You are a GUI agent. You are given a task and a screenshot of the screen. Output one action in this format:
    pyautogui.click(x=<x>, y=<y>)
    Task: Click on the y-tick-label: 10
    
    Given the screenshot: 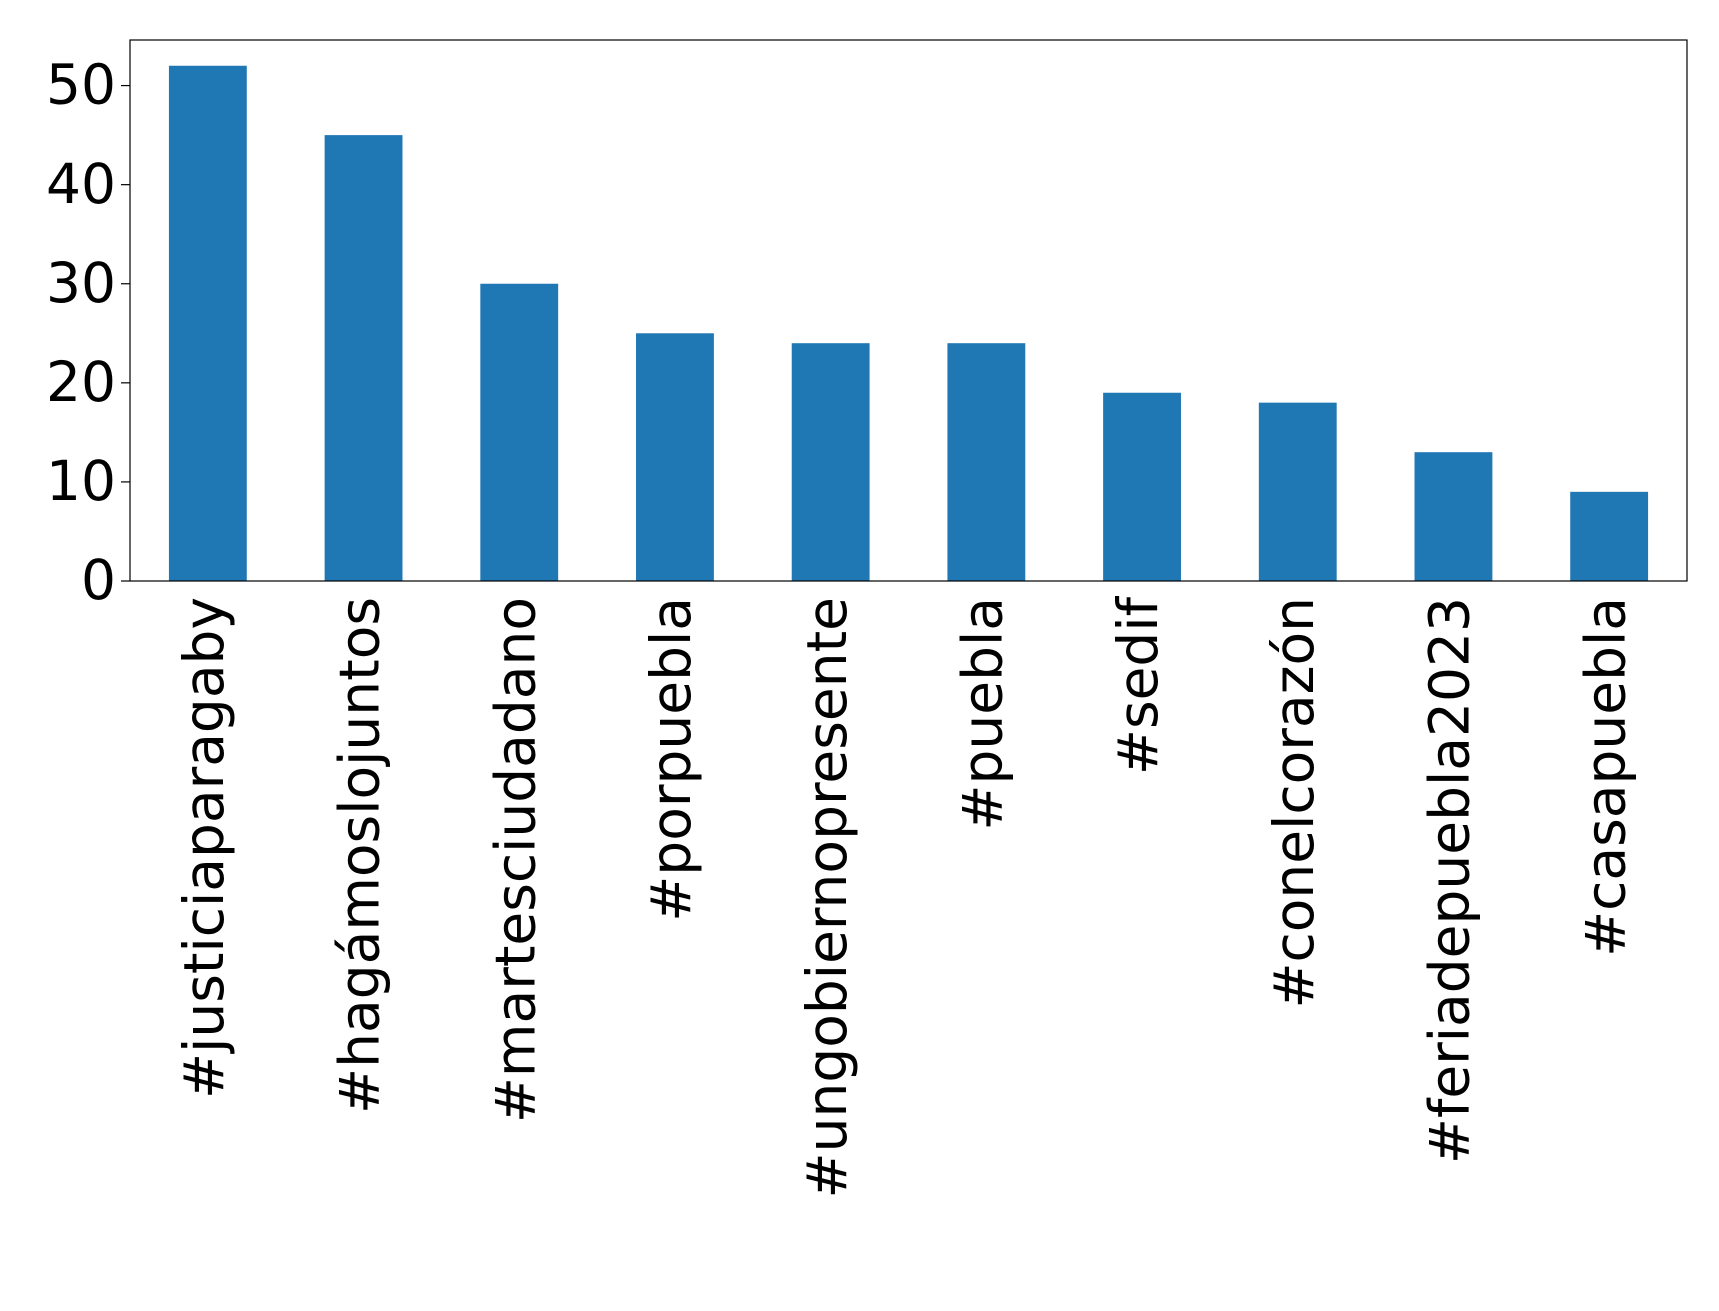 What is the action you would take?
    pyautogui.click(x=81, y=481)
    